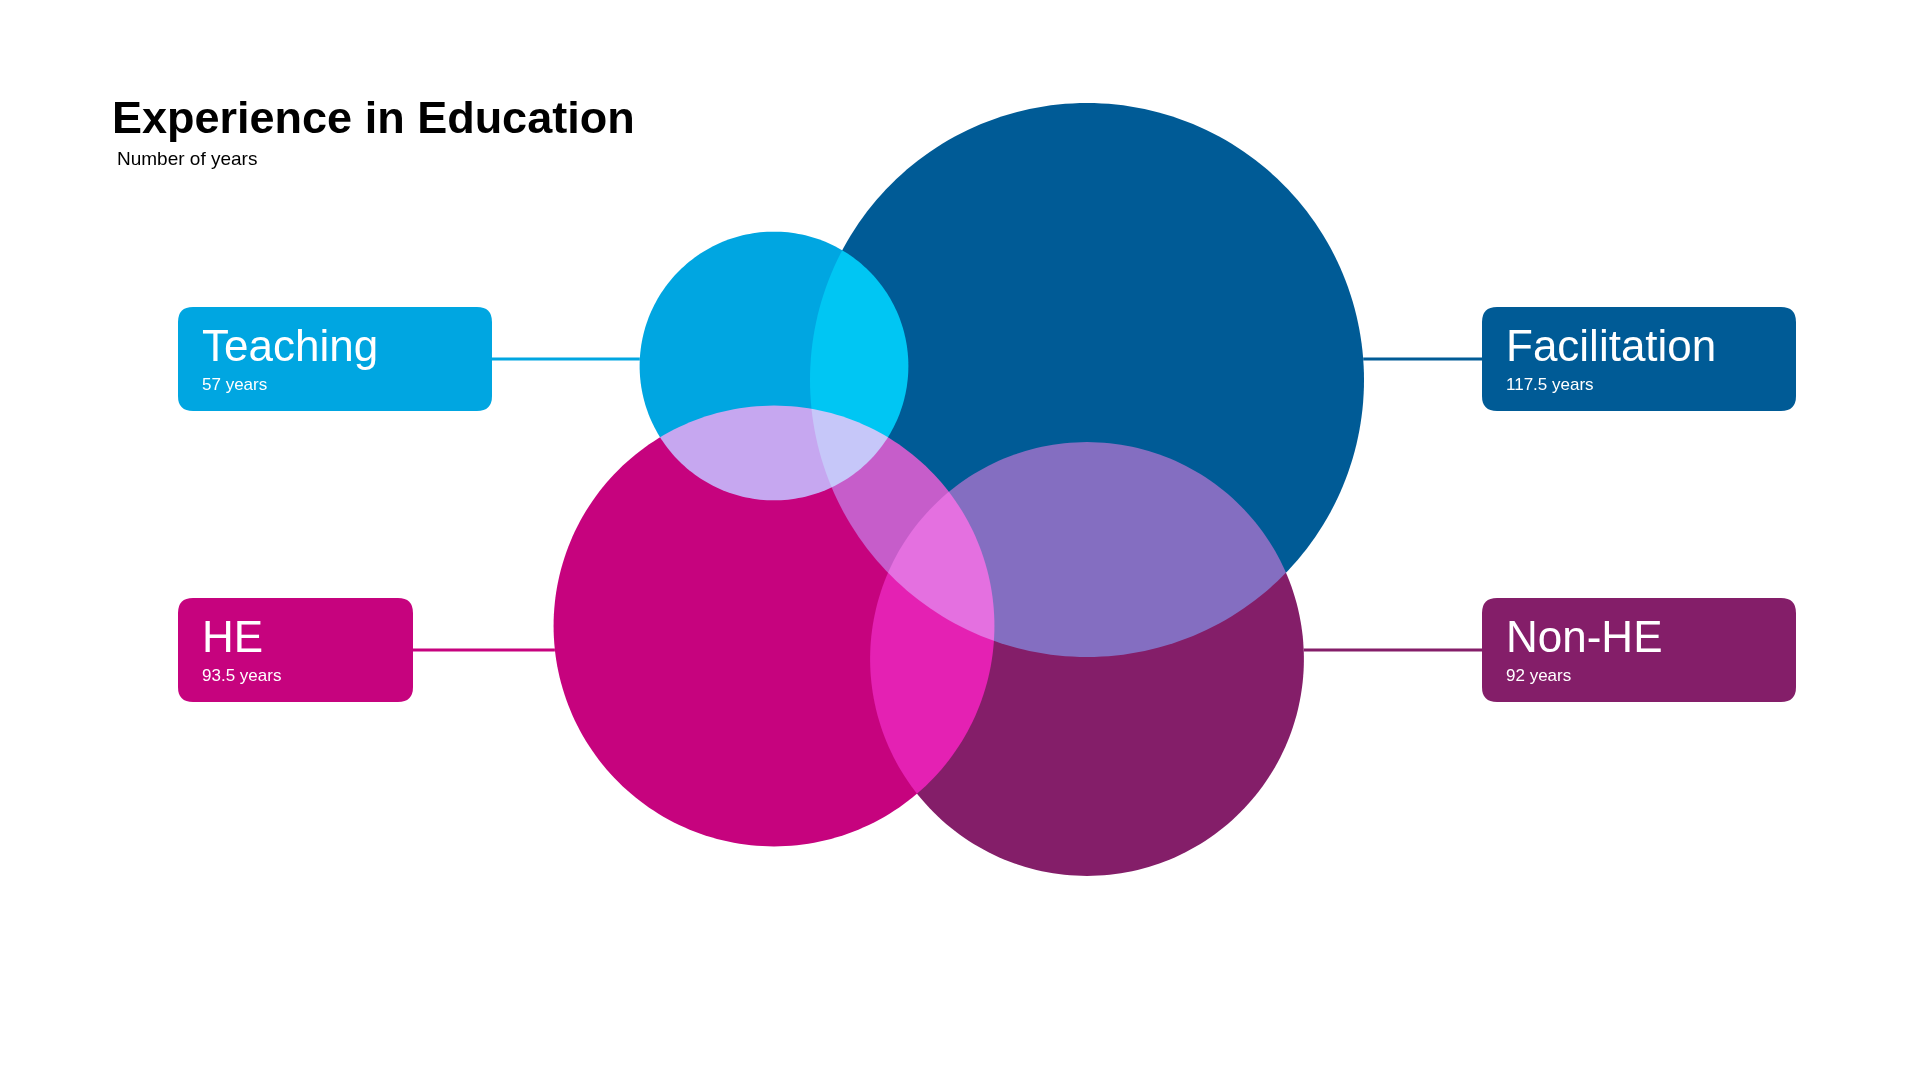 The width and height of the screenshot is (1920, 1080). Describe the element at coordinates (1539, 675) in the screenshot. I see `data-label: 92 years` at that location.